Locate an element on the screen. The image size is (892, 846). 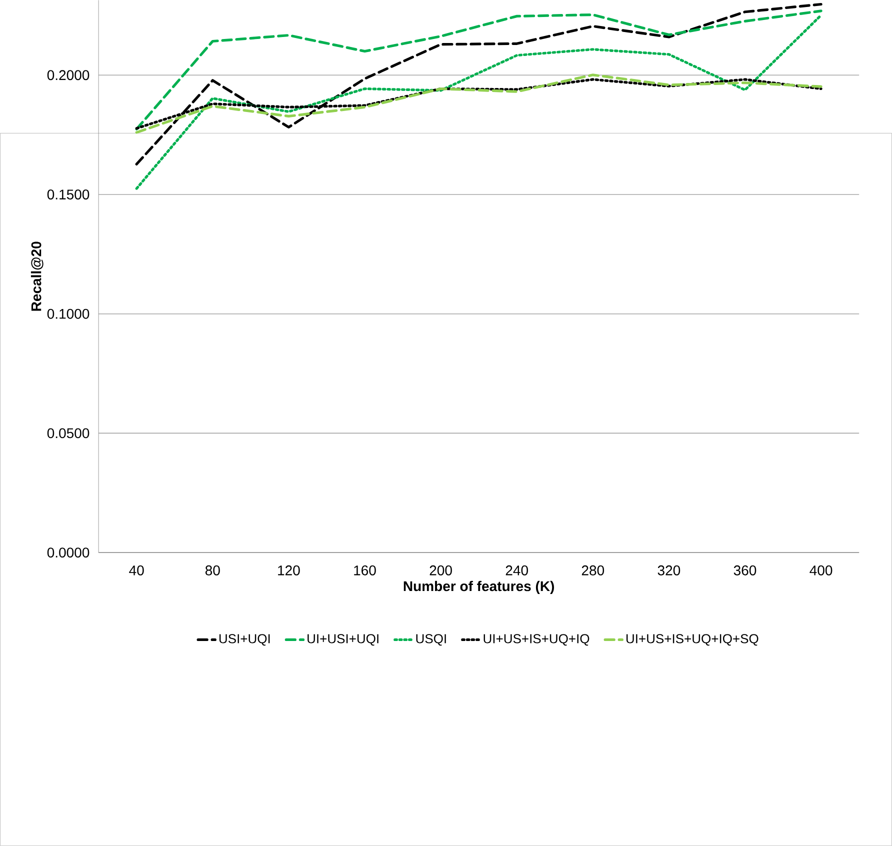
y-tick-label: 0.0000 is located at coordinates (68, 553).